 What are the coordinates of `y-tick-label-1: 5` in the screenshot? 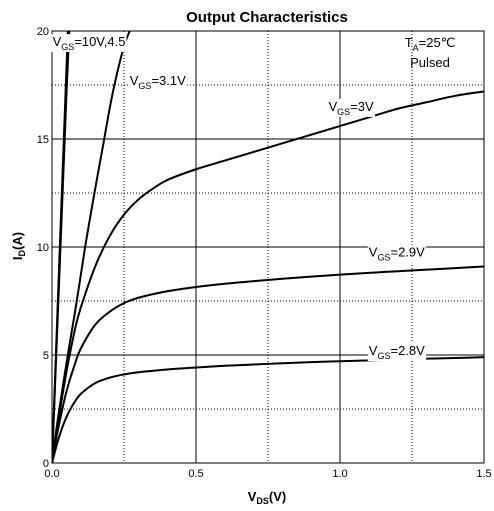 It's located at (46, 356).